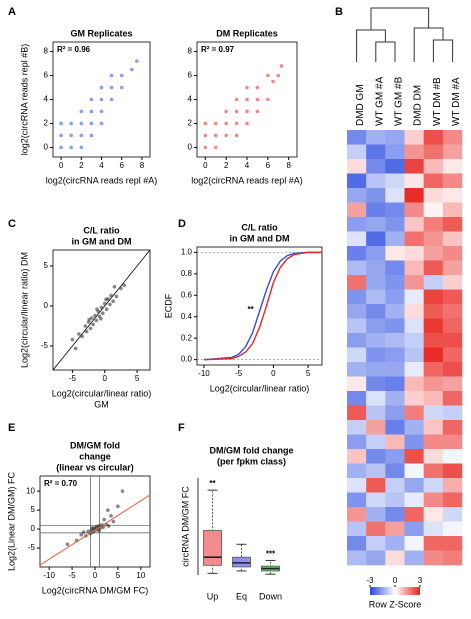 The image size is (471, 619). What do you see at coordinates (73, 575) in the screenshot?
I see `x-tick-label: -5` at bounding box center [73, 575].